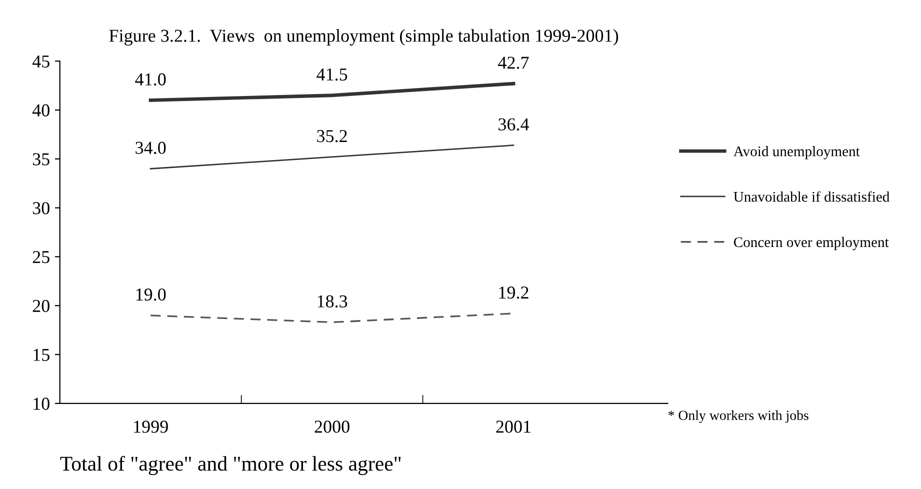 The image size is (921, 489). Describe the element at coordinates (363, 37) in the screenshot. I see `chart-title: Figure 3.2.1. Views on unemployment (simple tabulation 1999-2001)` at that location.